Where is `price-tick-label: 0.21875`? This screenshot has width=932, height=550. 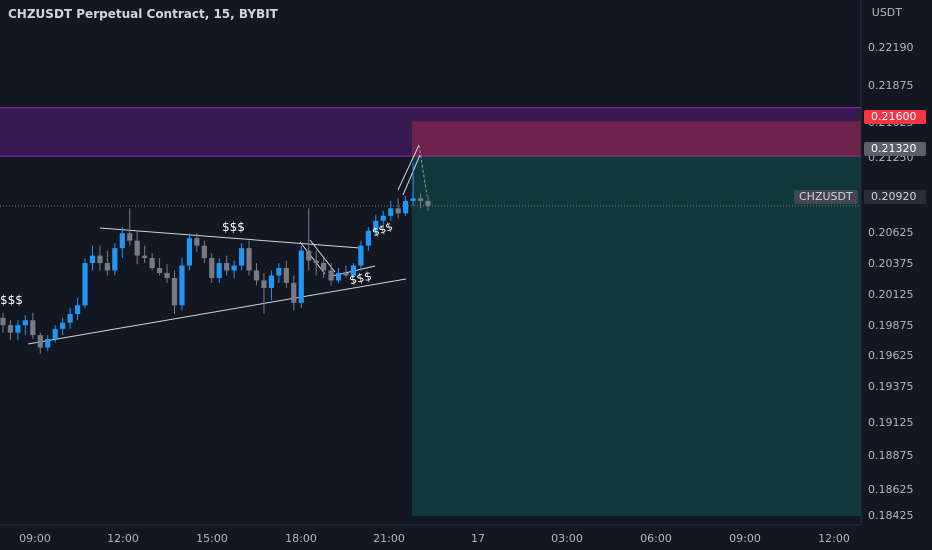 price-tick-label: 0.21875 is located at coordinates (891, 85).